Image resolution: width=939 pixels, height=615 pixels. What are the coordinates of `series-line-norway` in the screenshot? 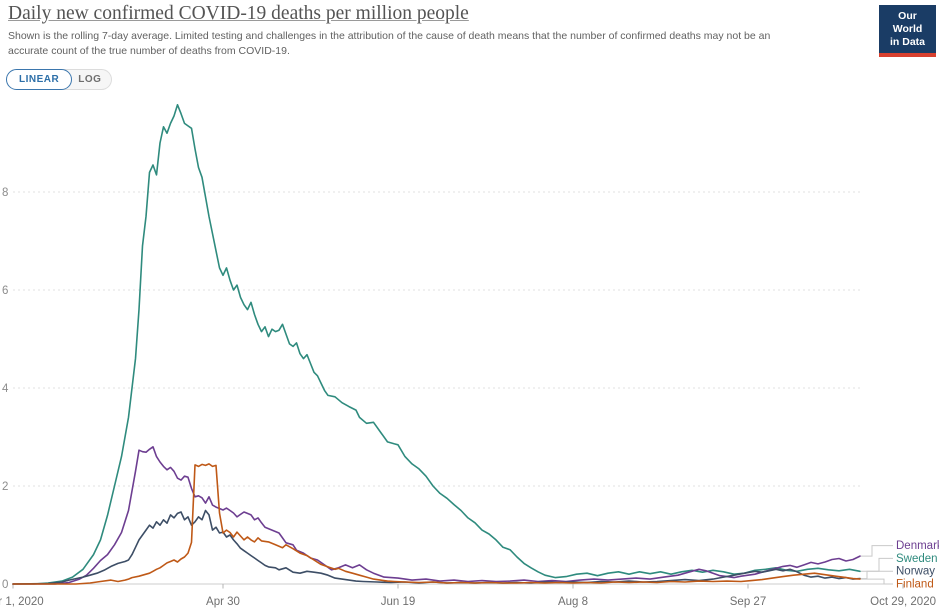 It's located at (436, 547).